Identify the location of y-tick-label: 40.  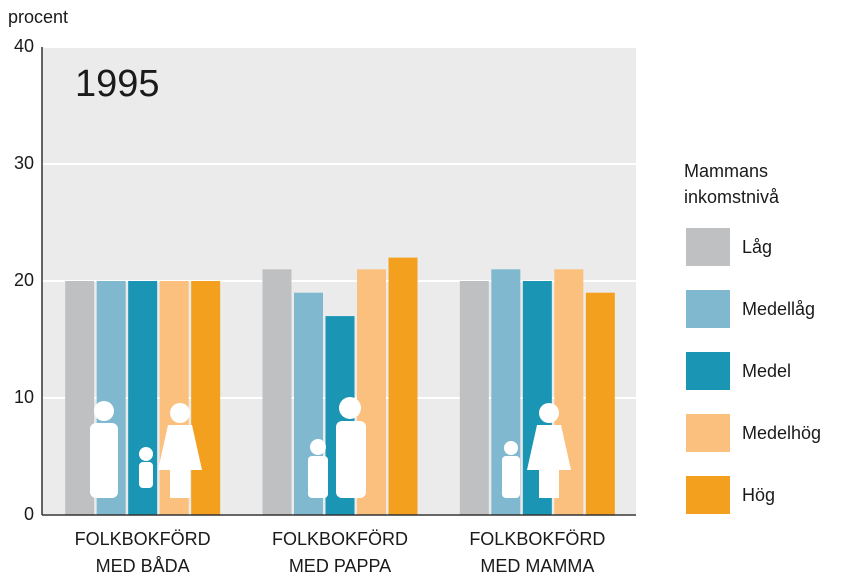
(24, 46).